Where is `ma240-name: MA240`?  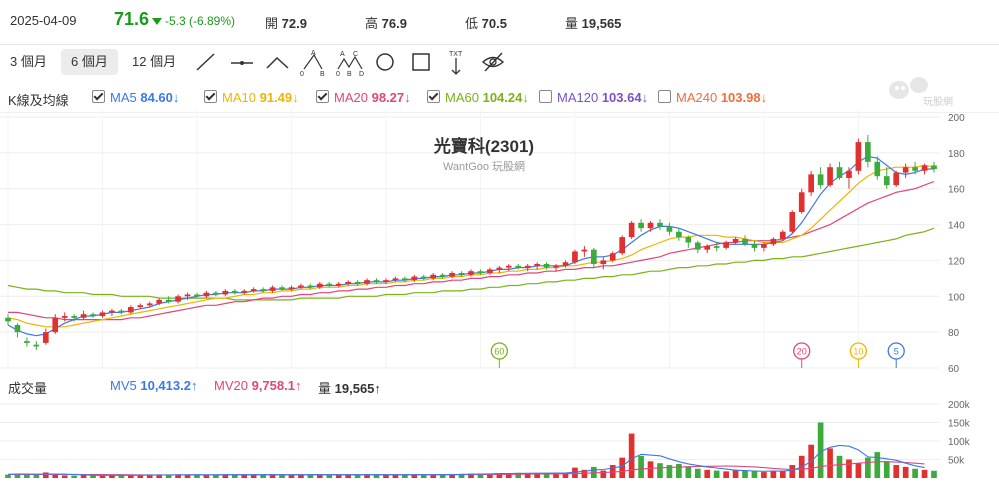
ma240-name: MA240 is located at coordinates (697, 97).